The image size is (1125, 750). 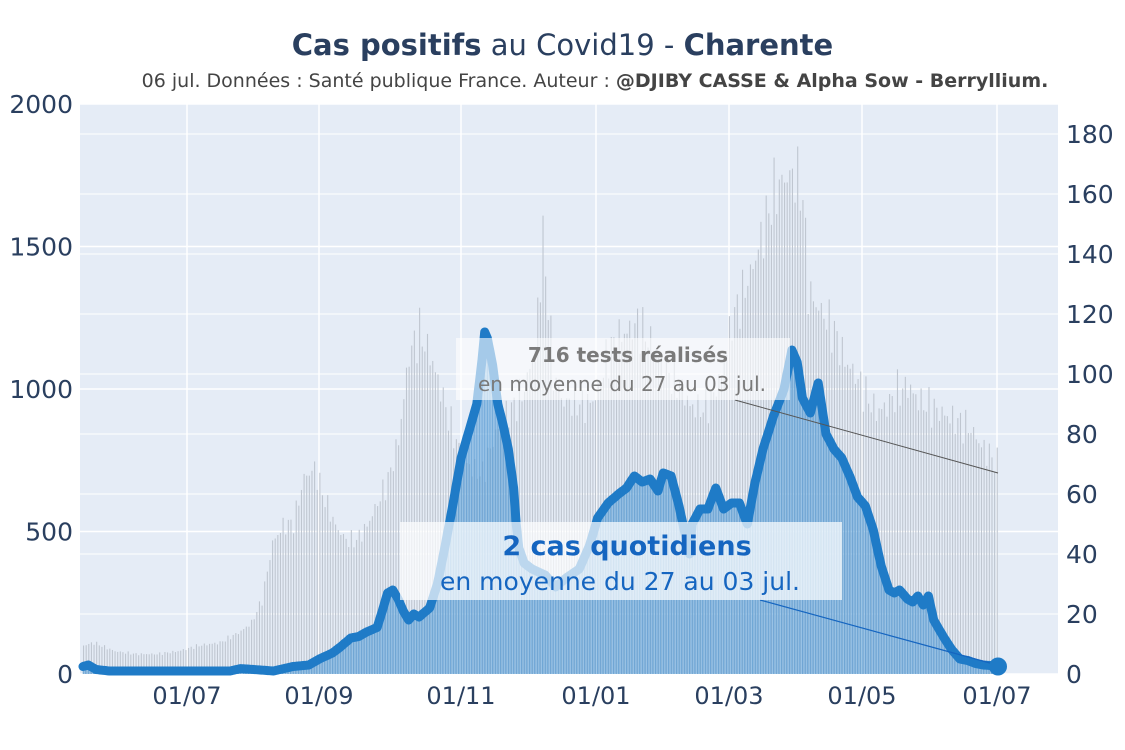 What do you see at coordinates (728, 696) in the screenshot?
I see `x-tick-label: 01/03` at bounding box center [728, 696].